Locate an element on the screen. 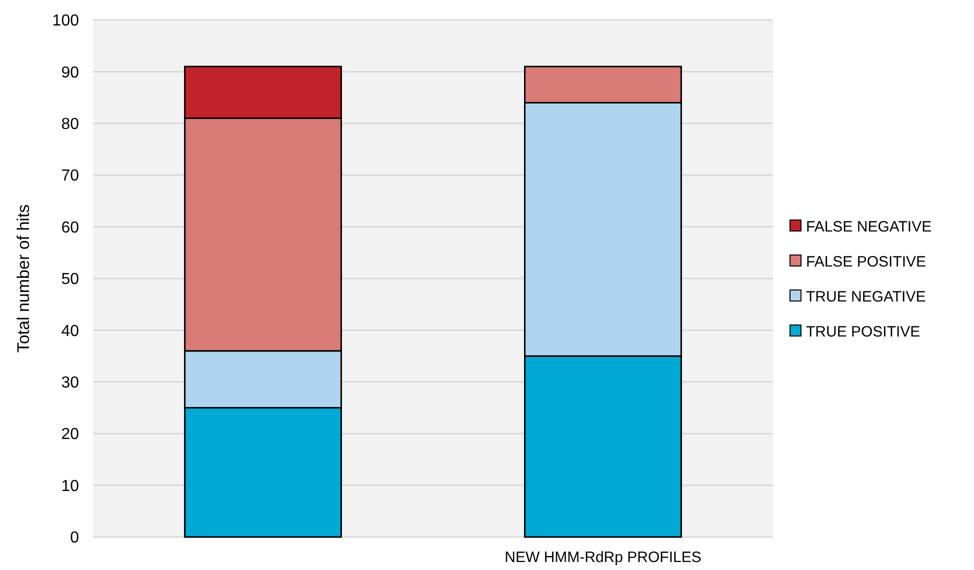 The width and height of the screenshot is (974, 570). y-tick-label: 90 is located at coordinates (70, 73).